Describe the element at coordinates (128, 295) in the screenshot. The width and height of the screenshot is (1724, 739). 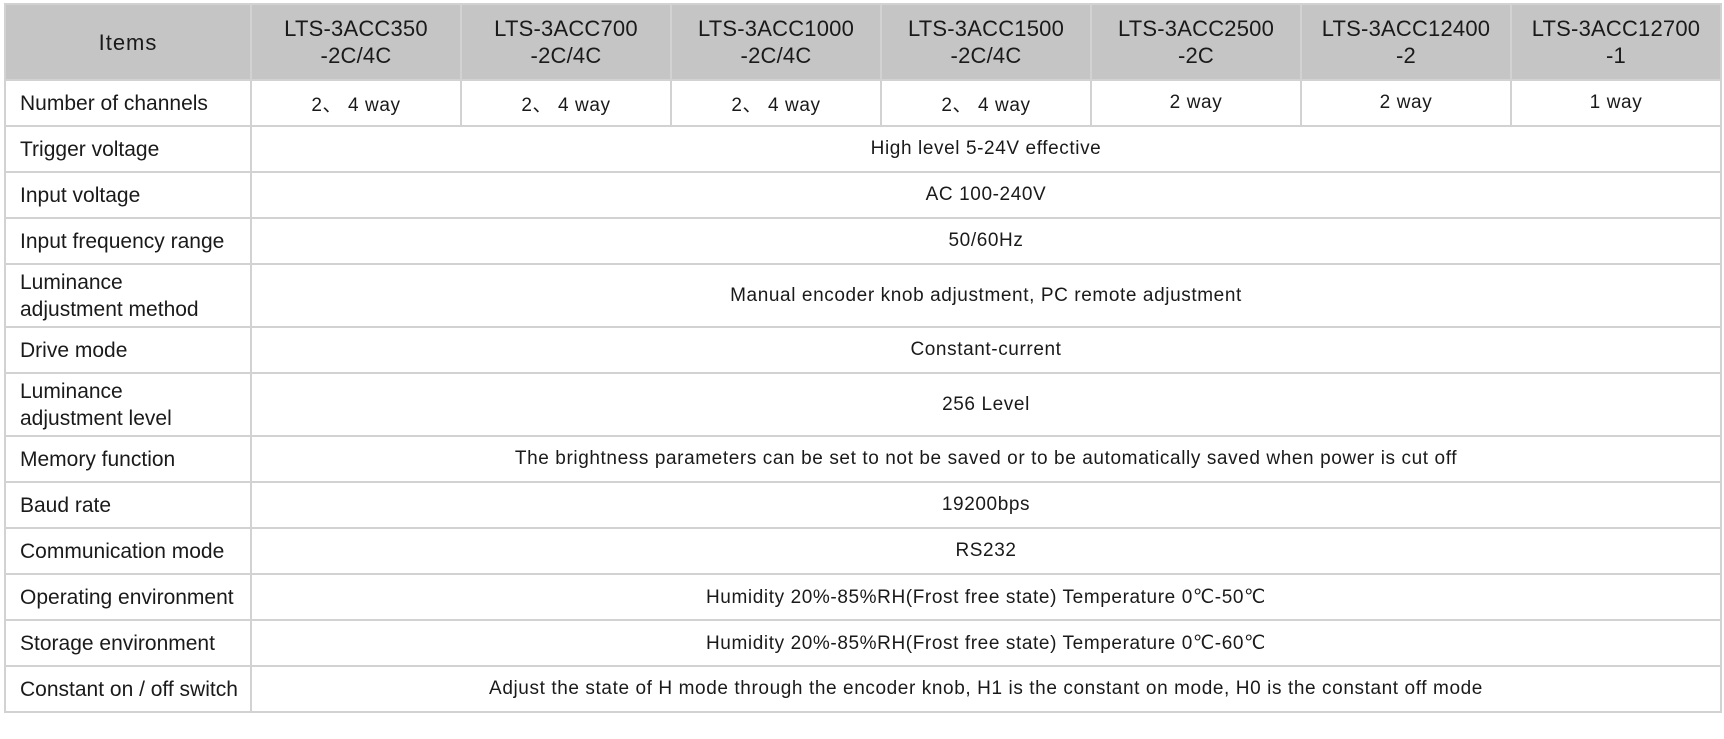
I see `row-label: Luminance adjustment method` at that location.